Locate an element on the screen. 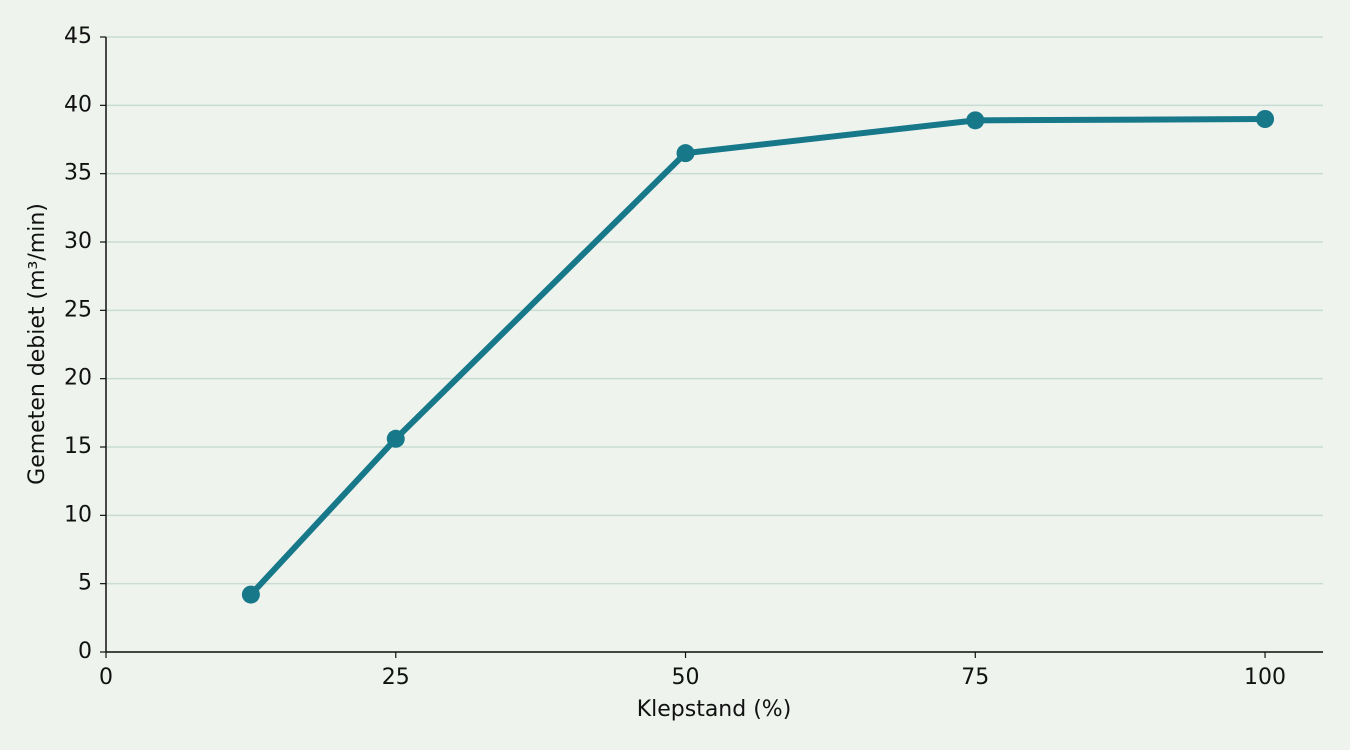 The height and width of the screenshot is (750, 1350). x-tick-label: 25 is located at coordinates (396, 677).